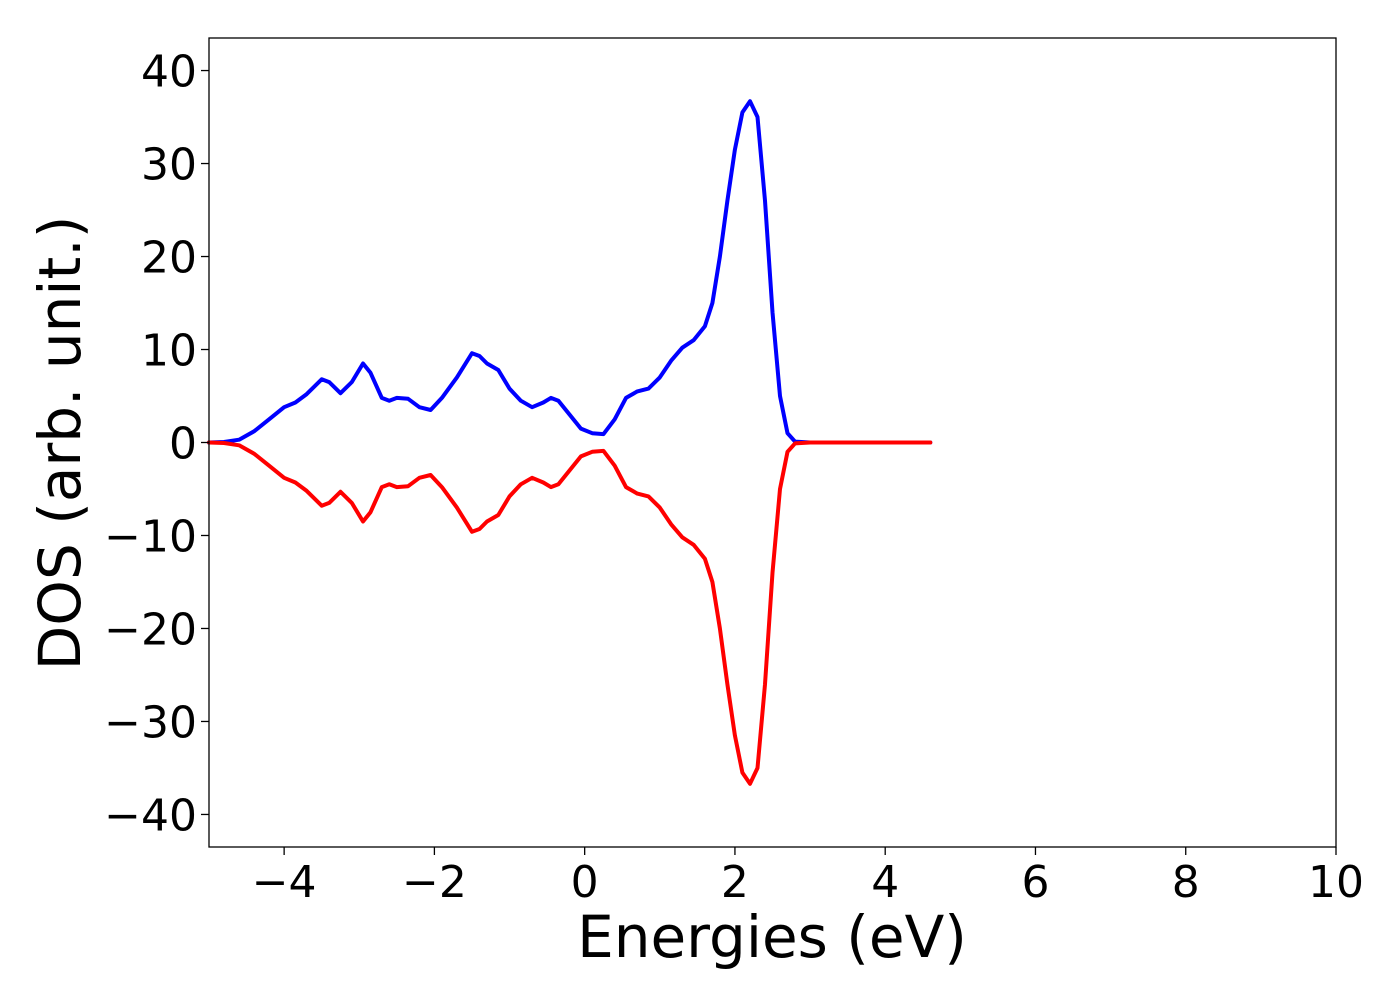 The width and height of the screenshot is (1400, 1000). Describe the element at coordinates (169, 351) in the screenshot. I see `y-tick-label: 10` at that location.